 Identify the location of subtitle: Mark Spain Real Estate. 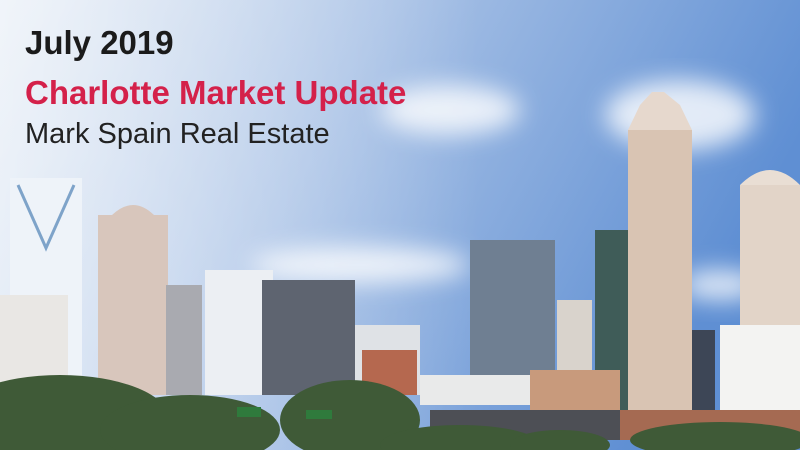
(177, 134).